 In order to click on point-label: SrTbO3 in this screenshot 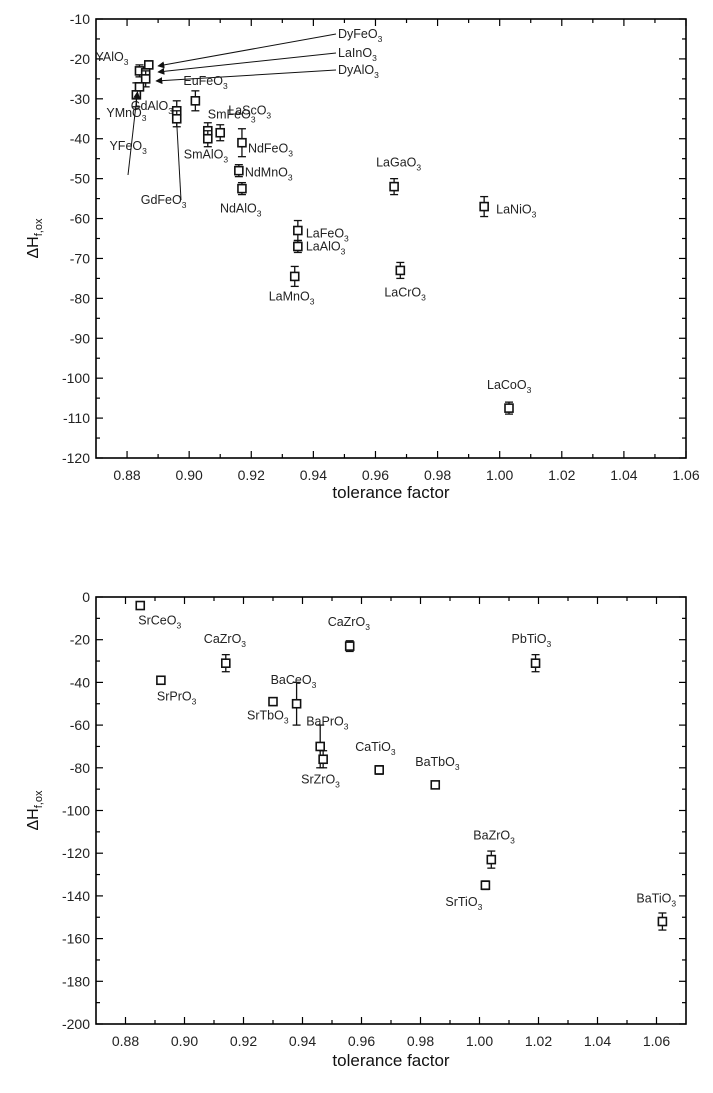, I will do `click(268, 717)`.